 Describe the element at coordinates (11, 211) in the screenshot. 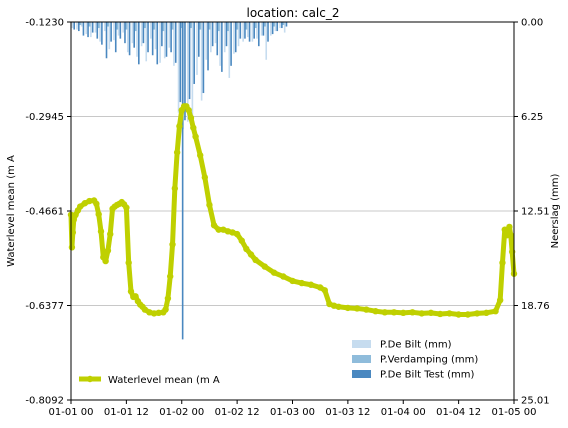

I see `y-axis-label-left: Waterlevel mean (m A` at that location.